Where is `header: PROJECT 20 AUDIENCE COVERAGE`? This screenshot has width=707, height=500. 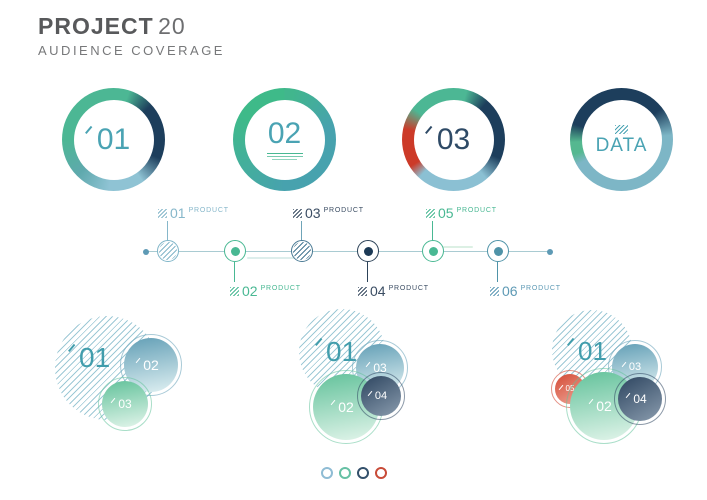 header: PROJECT 20 AUDIENCE COVERAGE is located at coordinates (131, 35).